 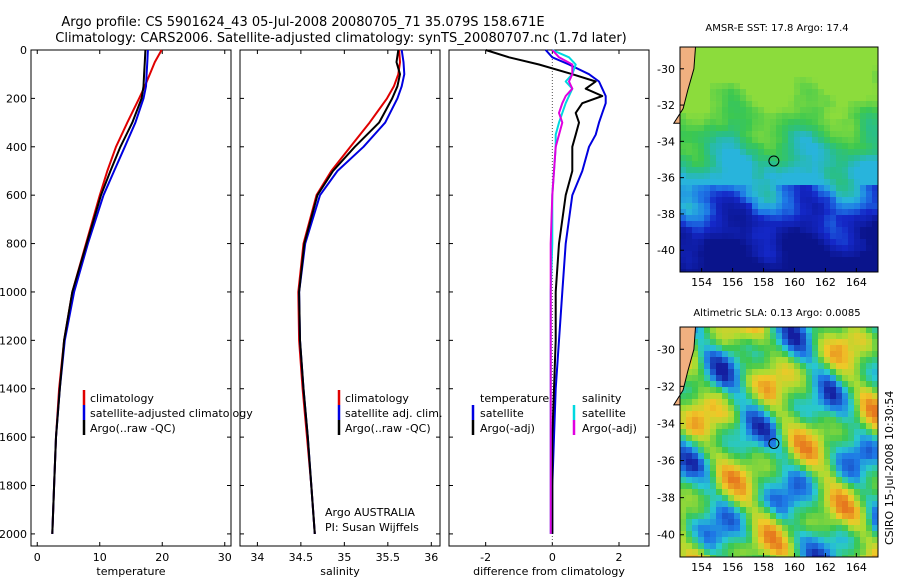 I want to click on legend-label-satellite: satellite-adjusted climatology, so click(x=171, y=413).